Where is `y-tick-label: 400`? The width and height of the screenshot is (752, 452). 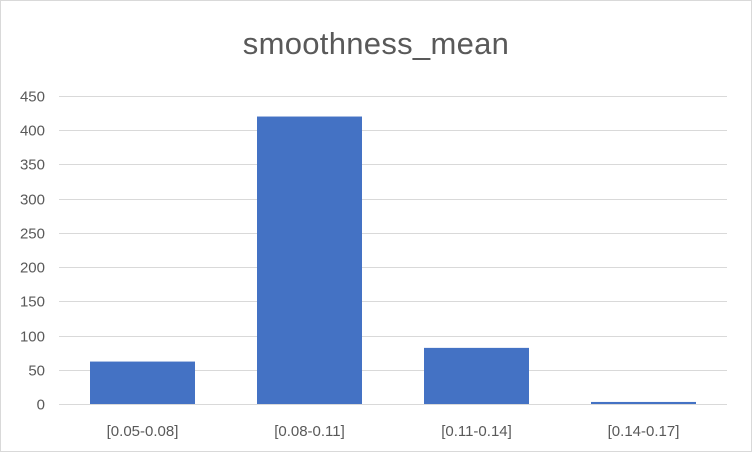
y-tick-label: 400 is located at coordinates (32, 131).